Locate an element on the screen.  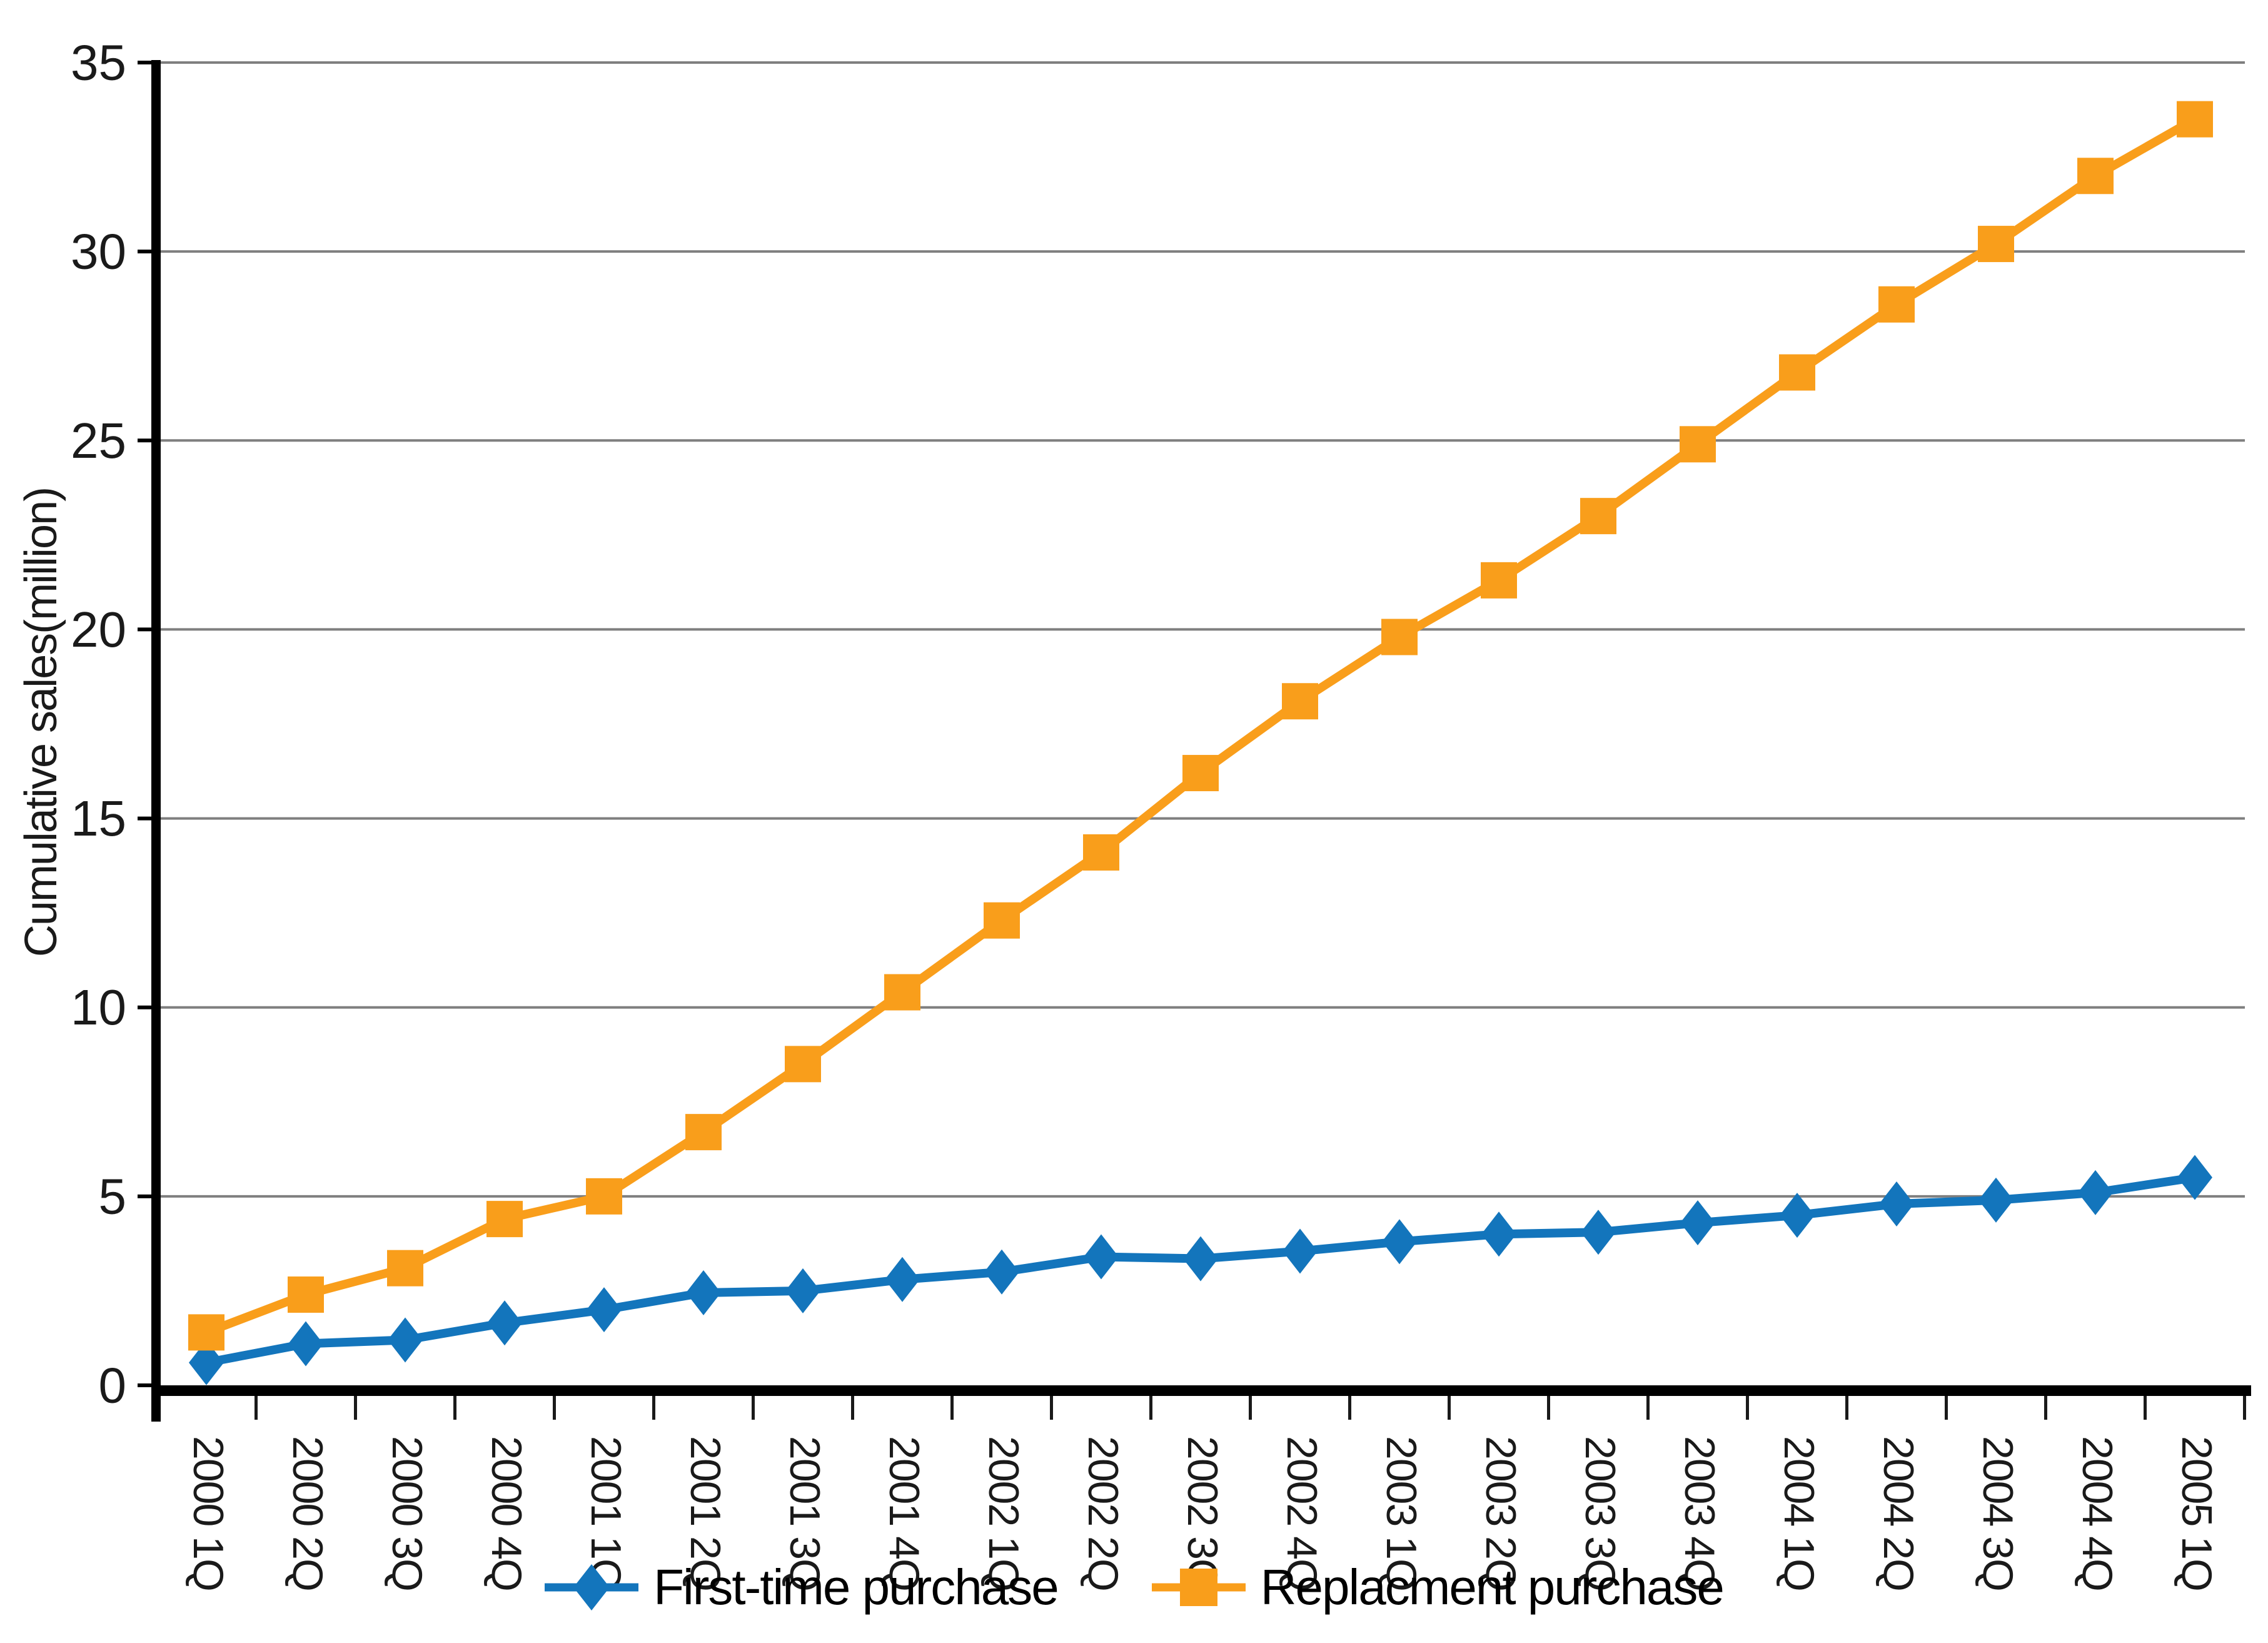
x-tick-label: 2003 1Q is located at coordinates (1401, 1513).